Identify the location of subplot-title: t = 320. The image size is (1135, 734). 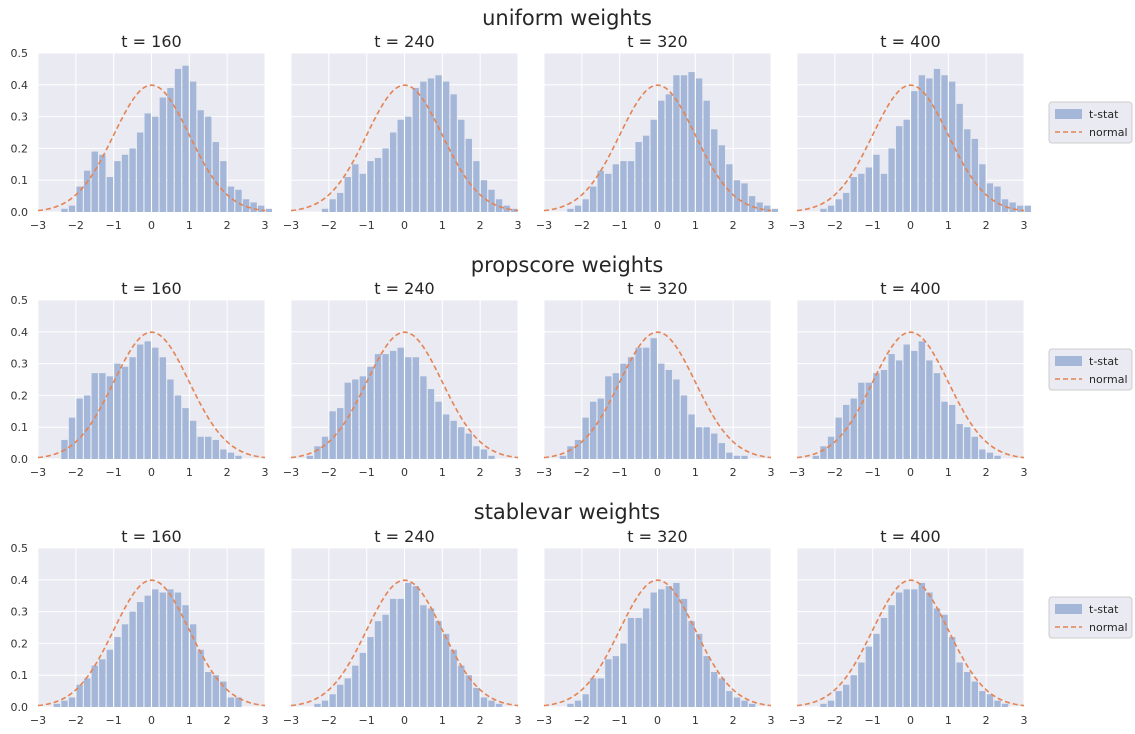
(657, 288).